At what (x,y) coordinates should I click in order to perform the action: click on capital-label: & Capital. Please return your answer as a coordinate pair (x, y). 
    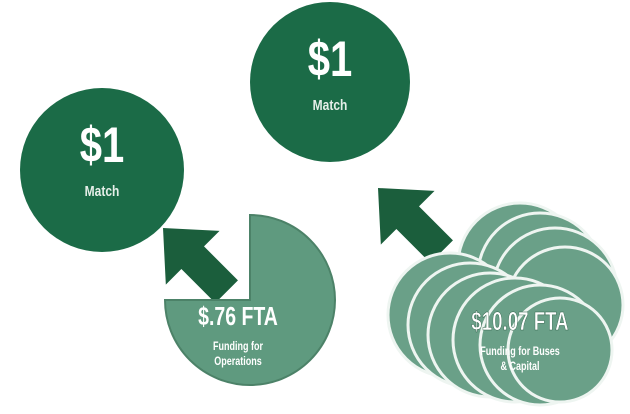
    Looking at the image, I should click on (520, 367).